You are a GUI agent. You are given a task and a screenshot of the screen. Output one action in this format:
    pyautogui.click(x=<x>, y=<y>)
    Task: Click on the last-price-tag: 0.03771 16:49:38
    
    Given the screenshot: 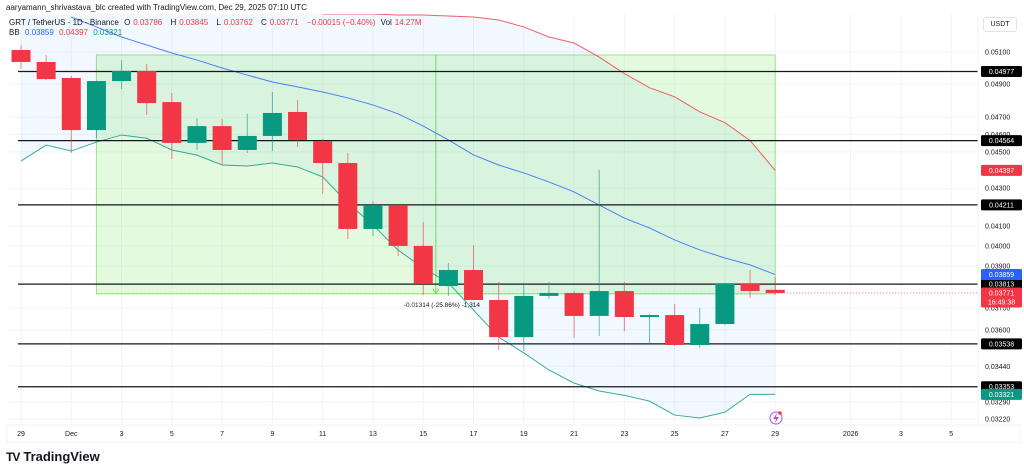 What is the action you would take?
    pyautogui.click(x=1001, y=297)
    